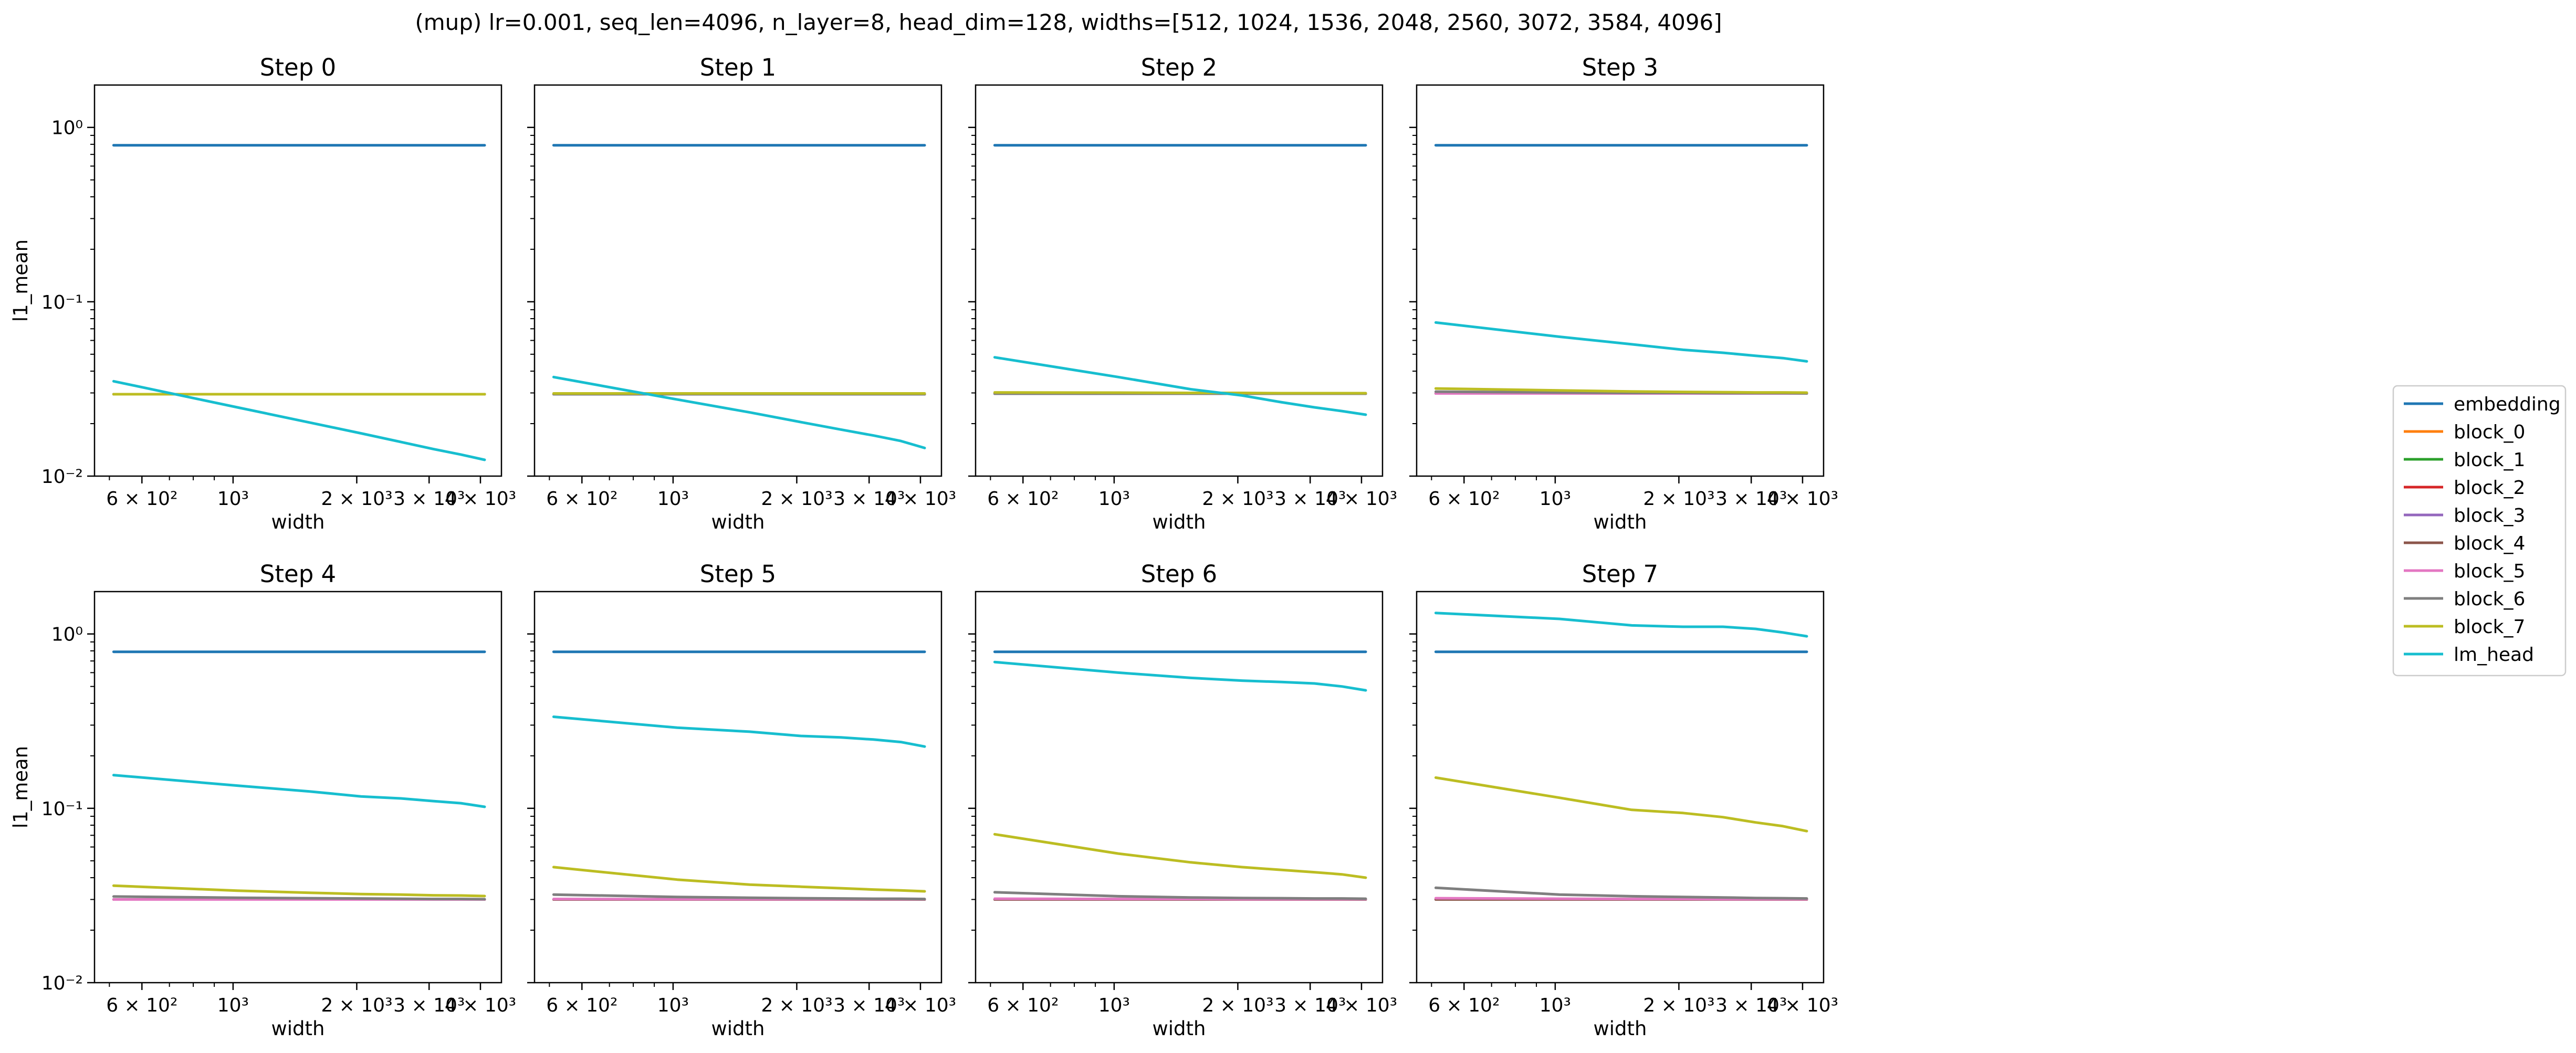 This screenshot has height=1053, width=2576. Describe the element at coordinates (1179, 67) in the screenshot. I see `subplot-title: Step 2` at that location.